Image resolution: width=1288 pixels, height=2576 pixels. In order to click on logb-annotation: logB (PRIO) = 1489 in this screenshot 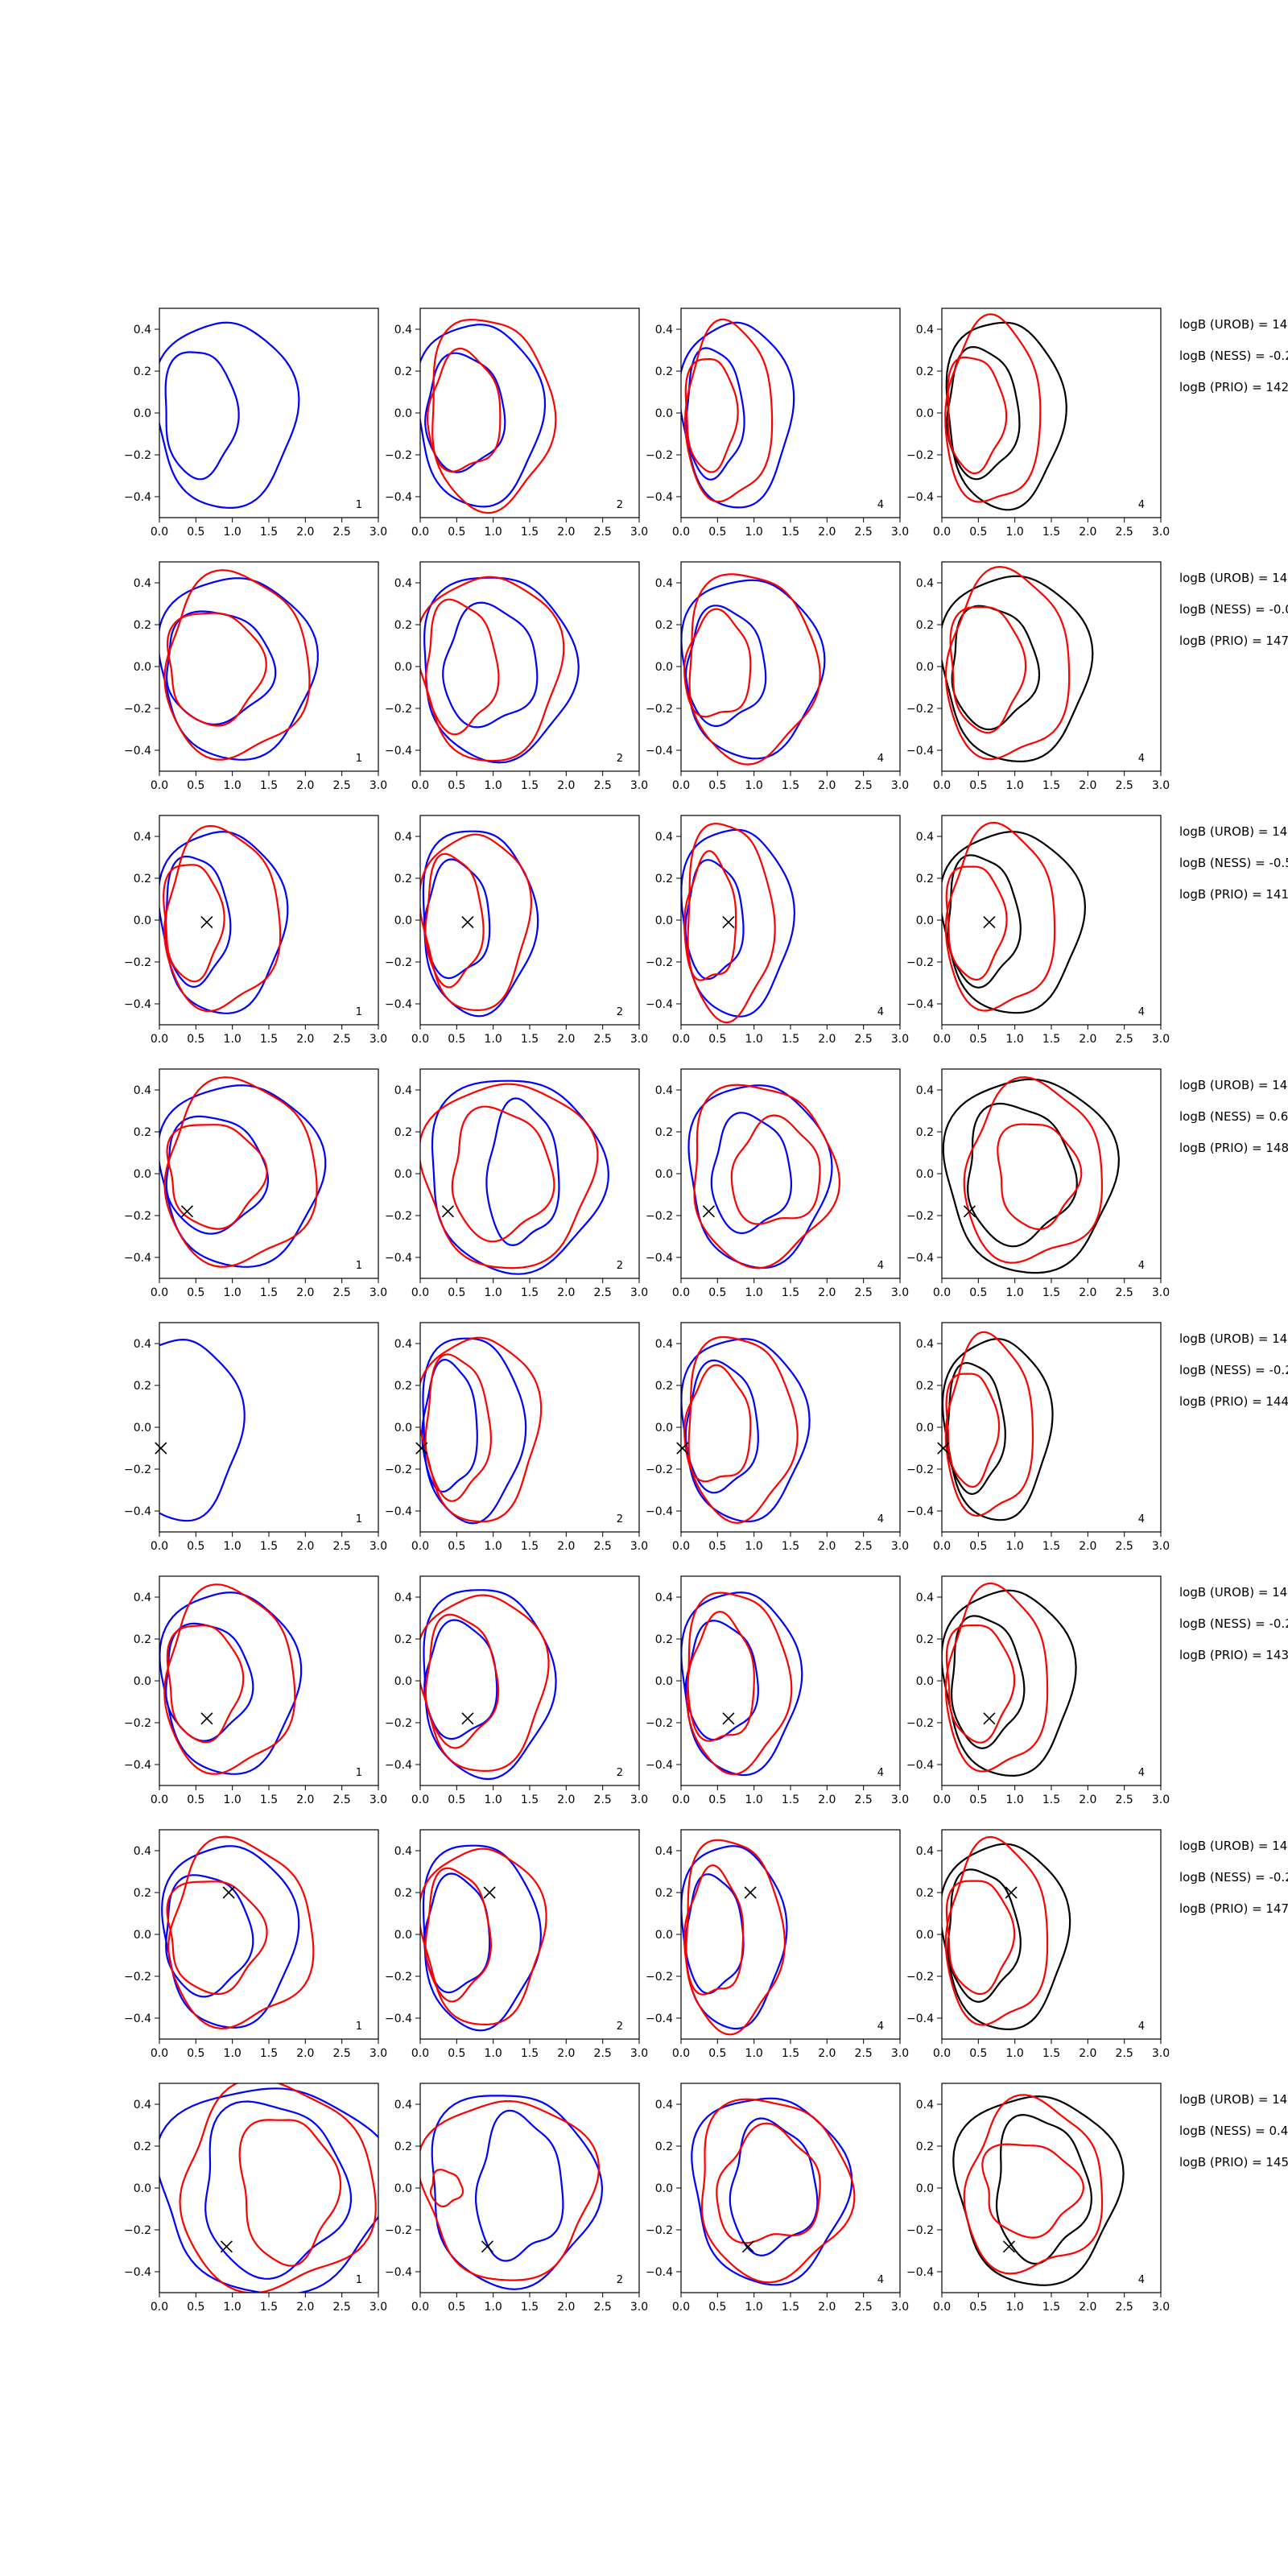, I will do `click(1233, 1148)`.